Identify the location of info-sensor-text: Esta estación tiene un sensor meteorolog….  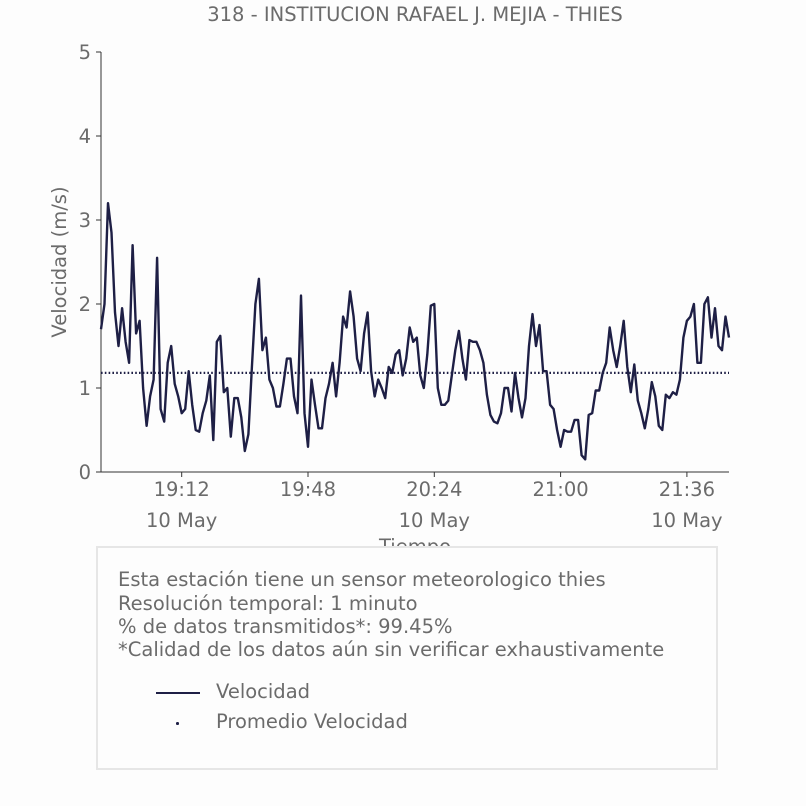
(362, 579).